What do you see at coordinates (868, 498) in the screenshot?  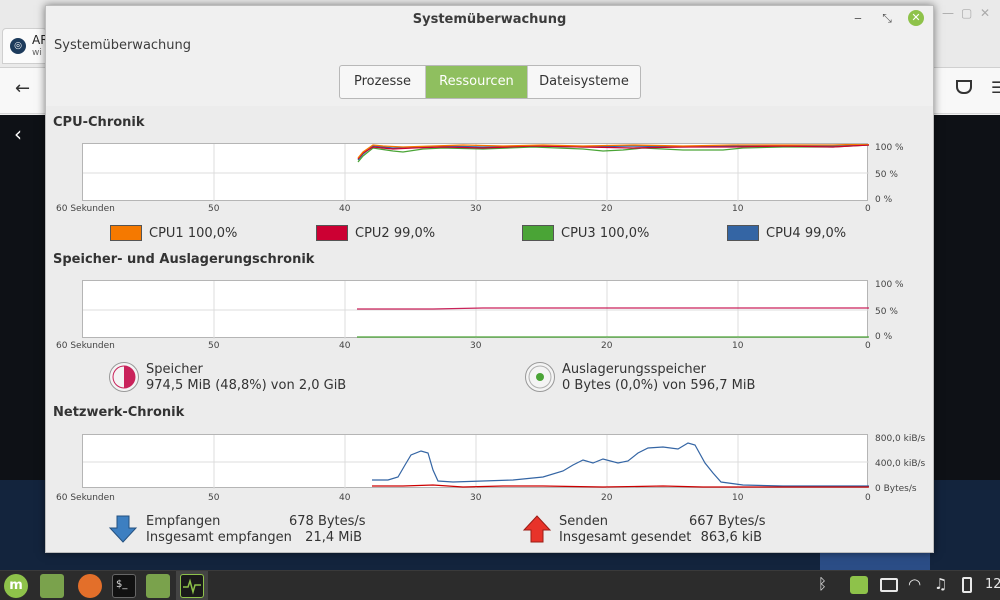 I see `network-x-label: 0` at bounding box center [868, 498].